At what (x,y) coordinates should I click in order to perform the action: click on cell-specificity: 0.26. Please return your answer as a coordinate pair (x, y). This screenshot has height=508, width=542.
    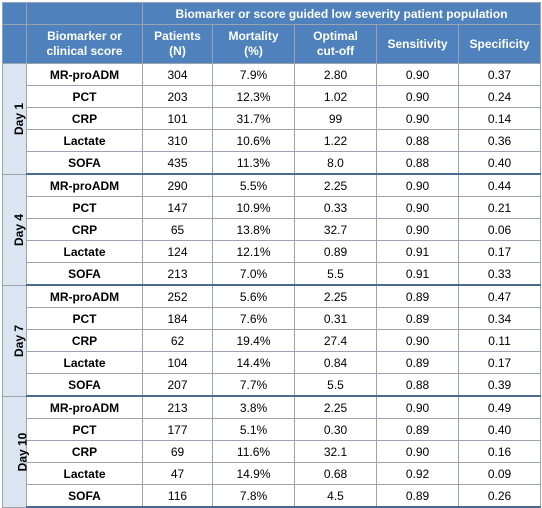
    Looking at the image, I should click on (499, 496).